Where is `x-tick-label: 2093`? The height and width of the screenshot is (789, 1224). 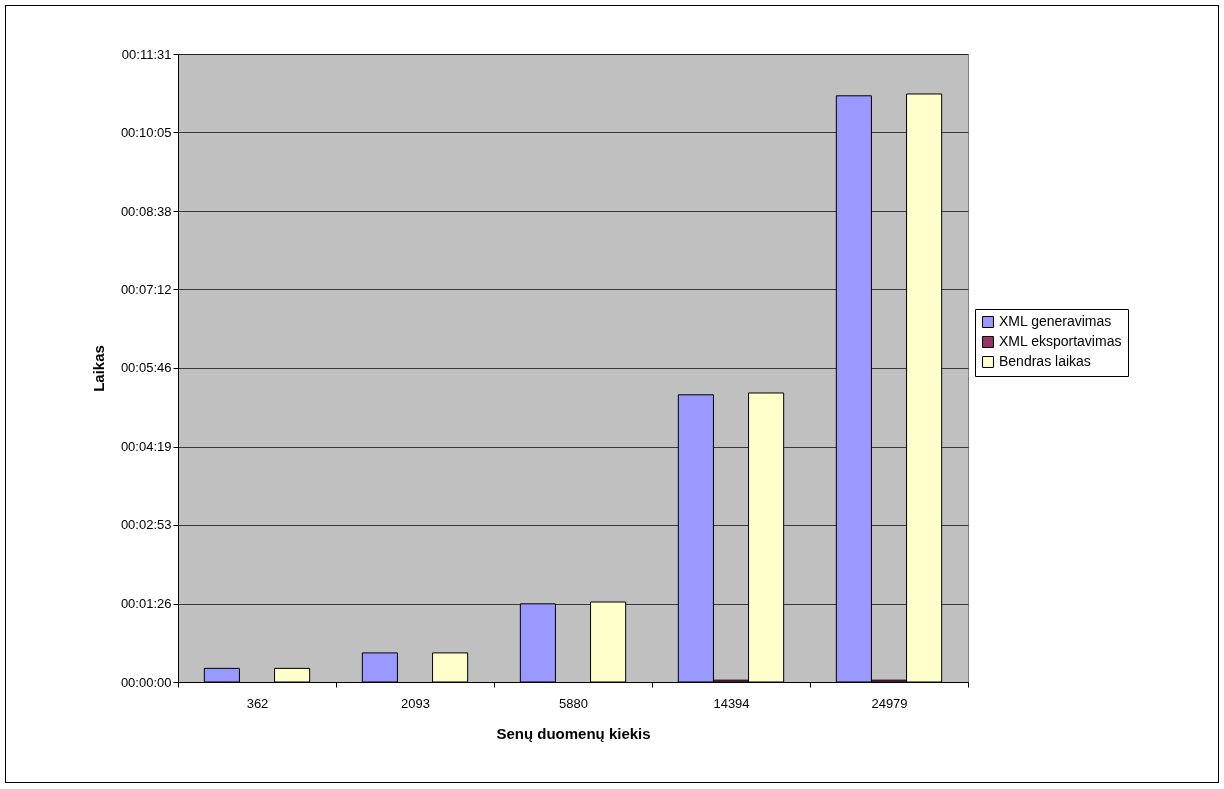 x-tick-label: 2093 is located at coordinates (415, 703).